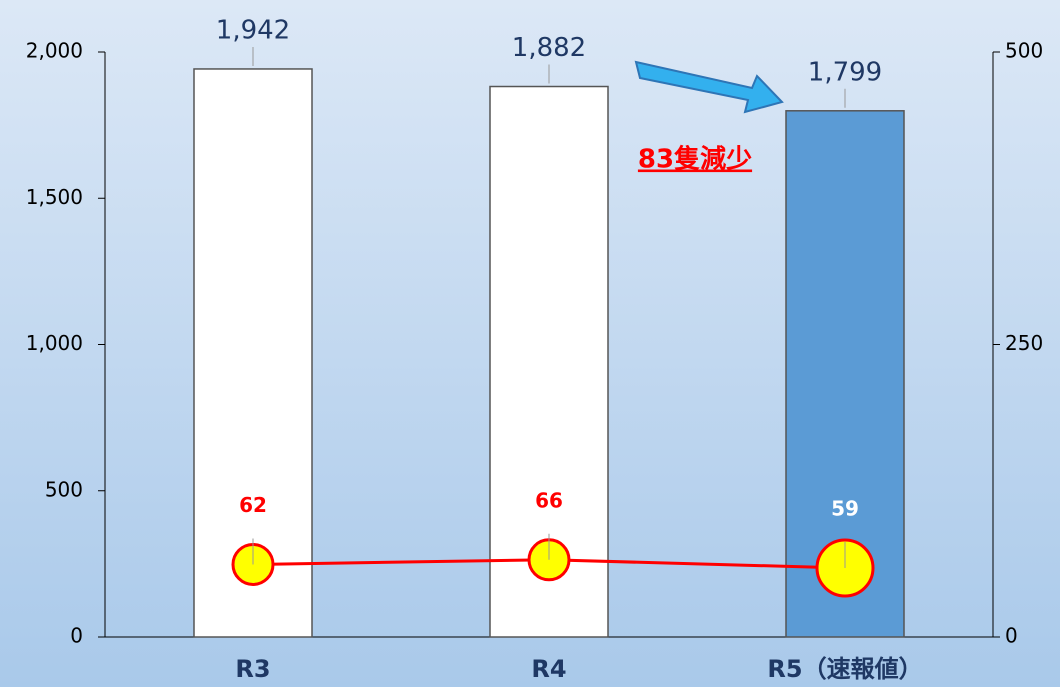 This screenshot has width=1060, height=687. What do you see at coordinates (1011, 636) in the screenshot?
I see `y2-tick-label: 0` at bounding box center [1011, 636].